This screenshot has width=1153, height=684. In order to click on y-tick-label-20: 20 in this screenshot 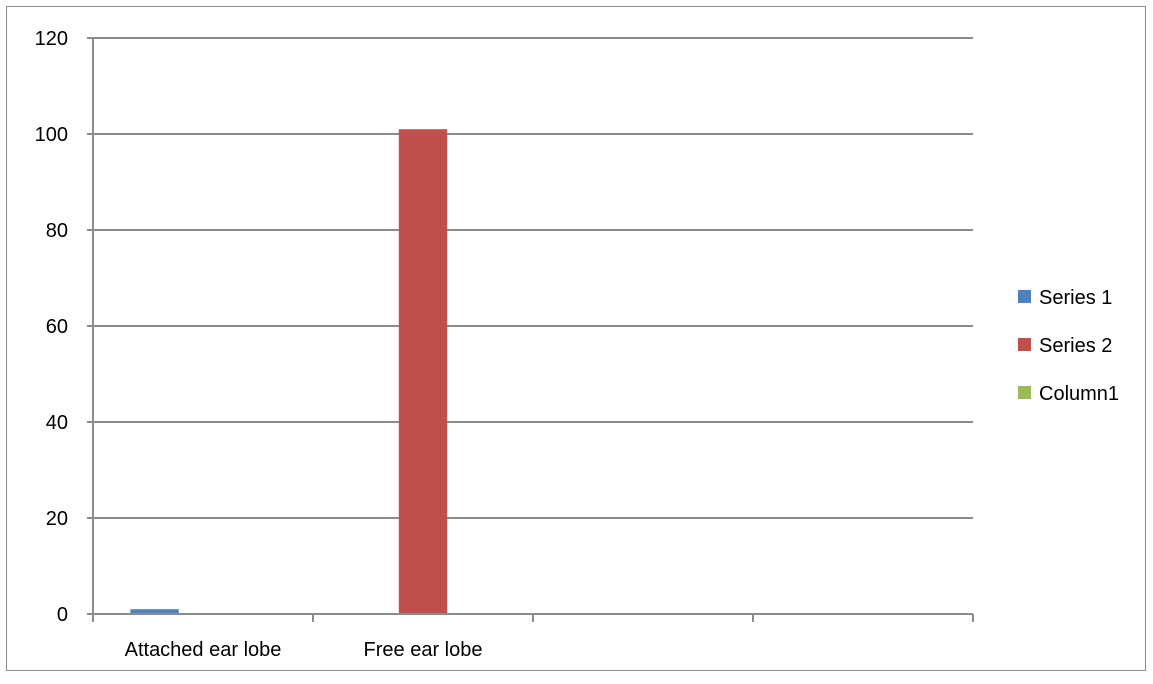, I will do `click(57, 519)`.